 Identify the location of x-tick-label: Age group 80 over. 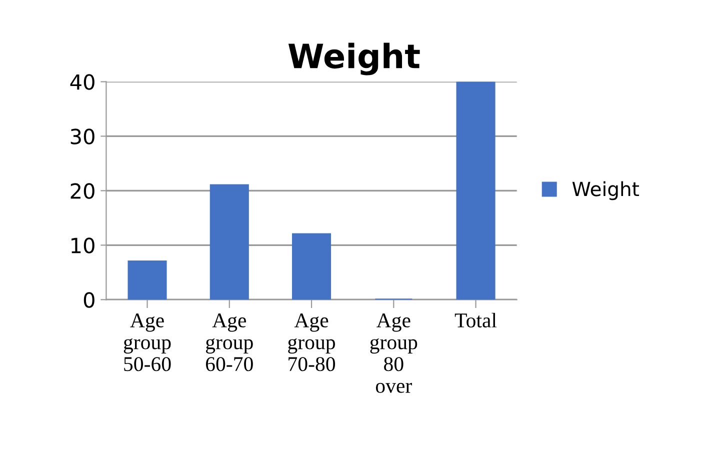
(394, 353).